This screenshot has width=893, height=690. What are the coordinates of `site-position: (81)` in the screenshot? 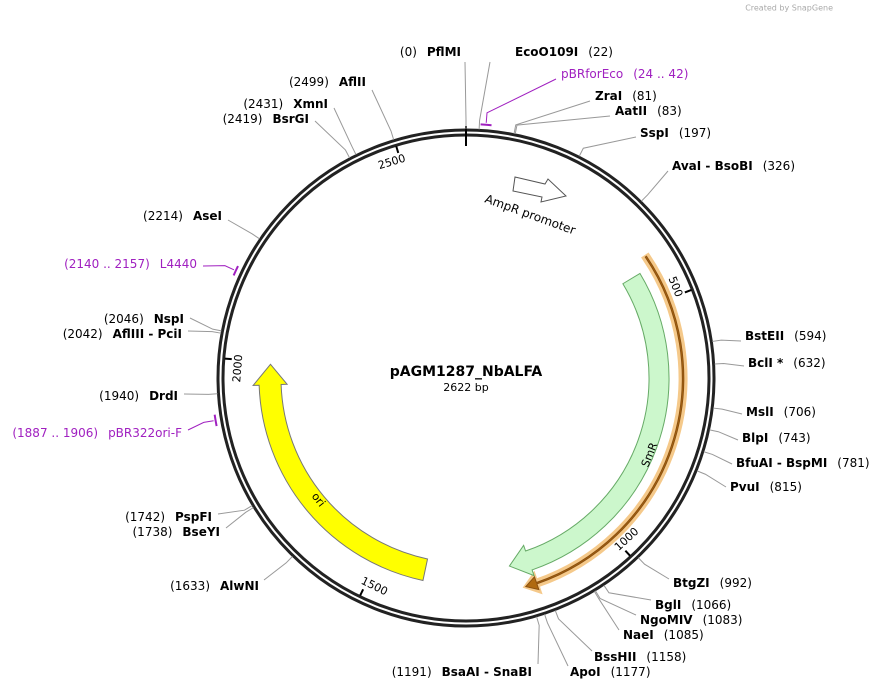 It's located at (644, 96).